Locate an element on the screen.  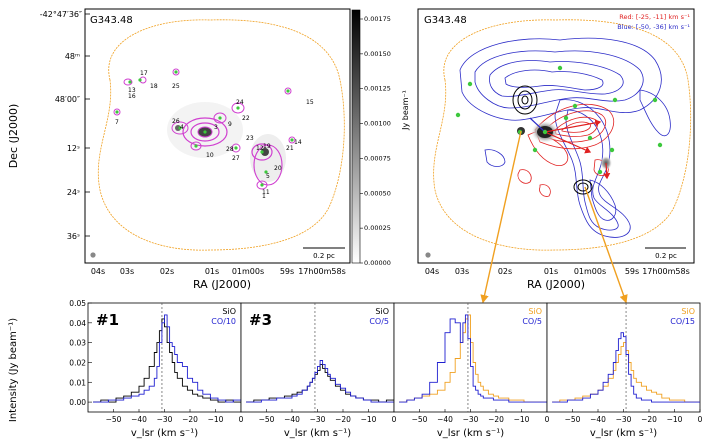
left-dec-tick-labels: -42°47′36″ 48ᵐ 48′00″ 12ˢ 24ˢ 36ˢ is located at coordinates (65, 125).